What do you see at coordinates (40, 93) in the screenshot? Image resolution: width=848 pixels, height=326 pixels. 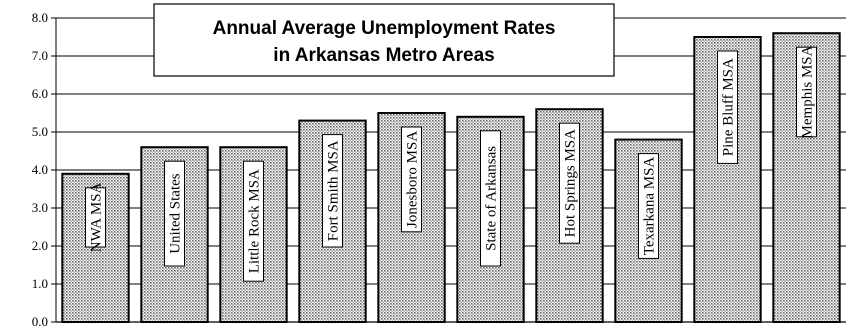 I see `y-tick-label: 6.0` at bounding box center [40, 93].